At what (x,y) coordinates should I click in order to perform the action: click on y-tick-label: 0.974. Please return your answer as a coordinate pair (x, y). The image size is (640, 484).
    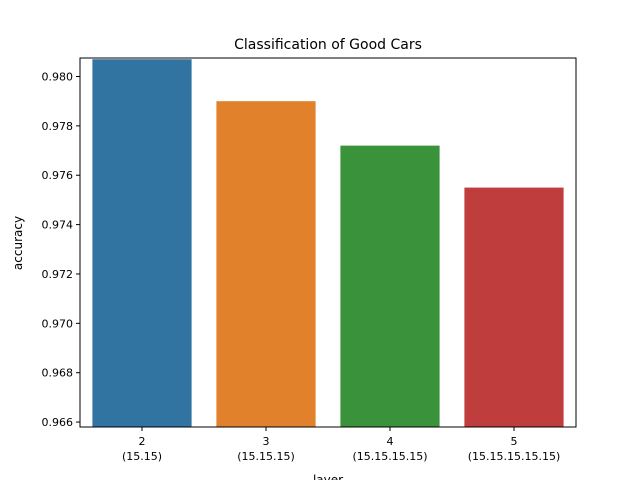
    Looking at the image, I should click on (58, 225).